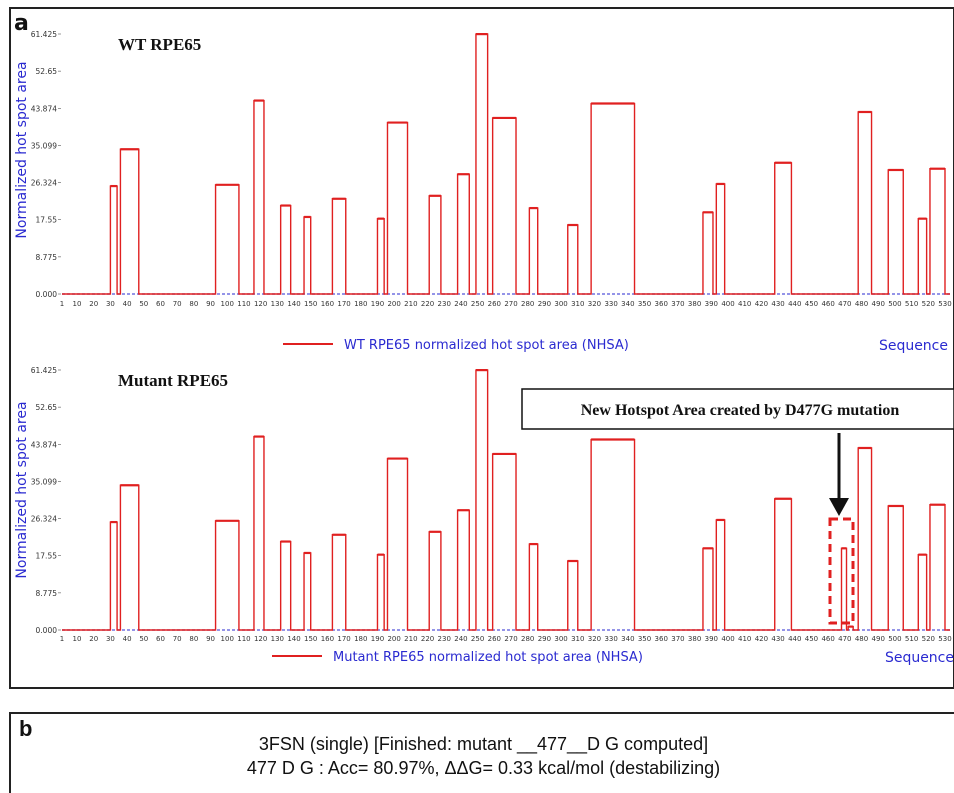  Describe the element at coordinates (44, 370) in the screenshot. I see `mutant-y-tick-label: 61.425` at that location.